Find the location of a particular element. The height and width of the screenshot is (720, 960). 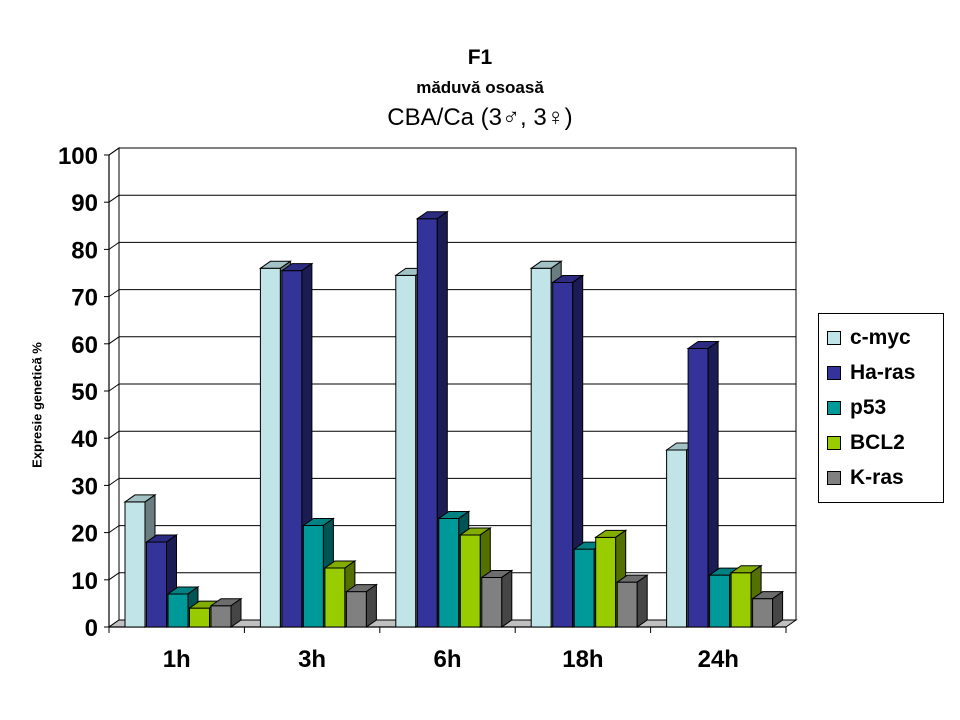

legend-item-ha-ras: Ha-ras is located at coordinates (871, 373).